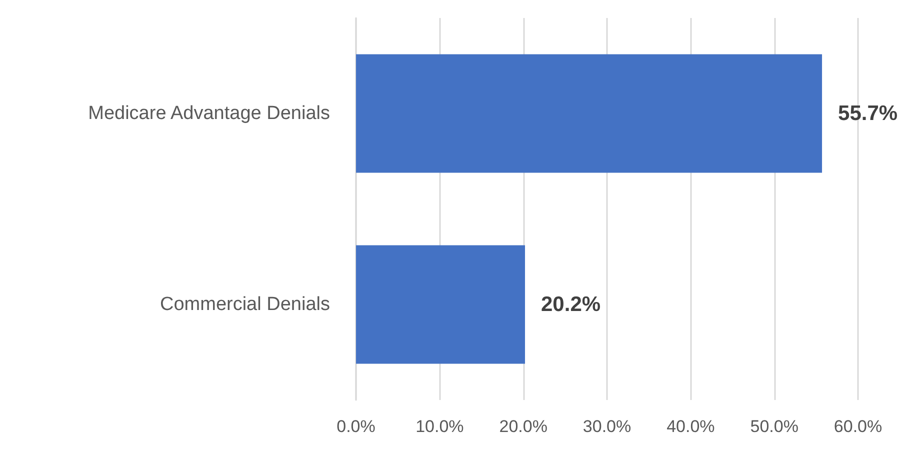  What do you see at coordinates (690, 426) in the screenshot?
I see `x-tick-label: 40.0%` at bounding box center [690, 426].